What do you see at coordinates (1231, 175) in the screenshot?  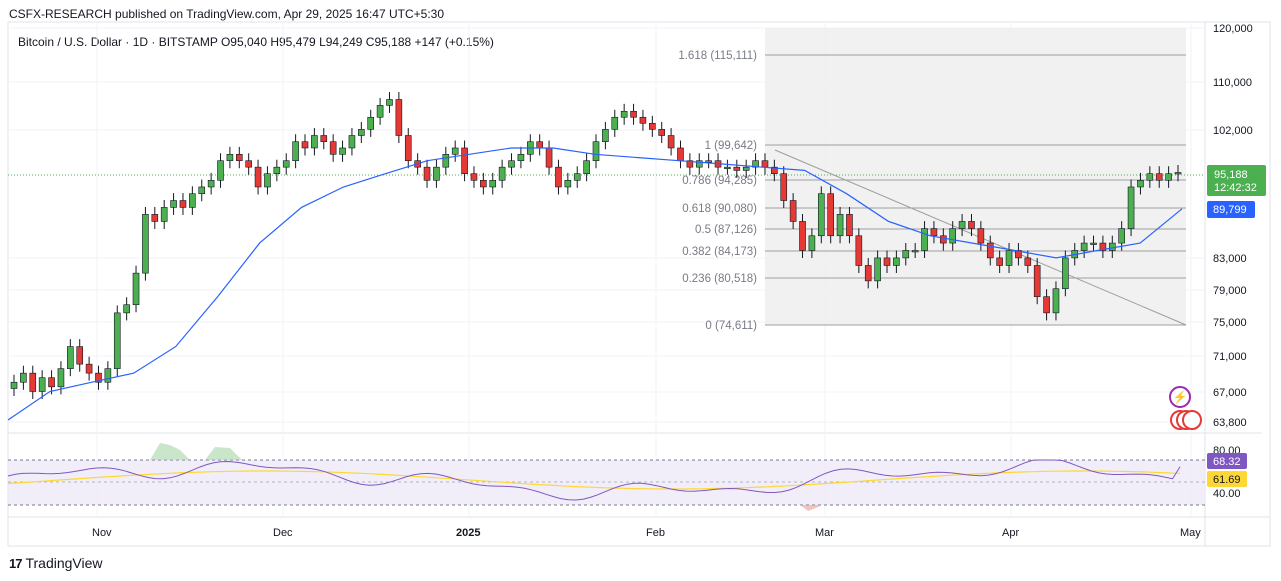 I see `last-price-value: 95,188` at bounding box center [1231, 175].